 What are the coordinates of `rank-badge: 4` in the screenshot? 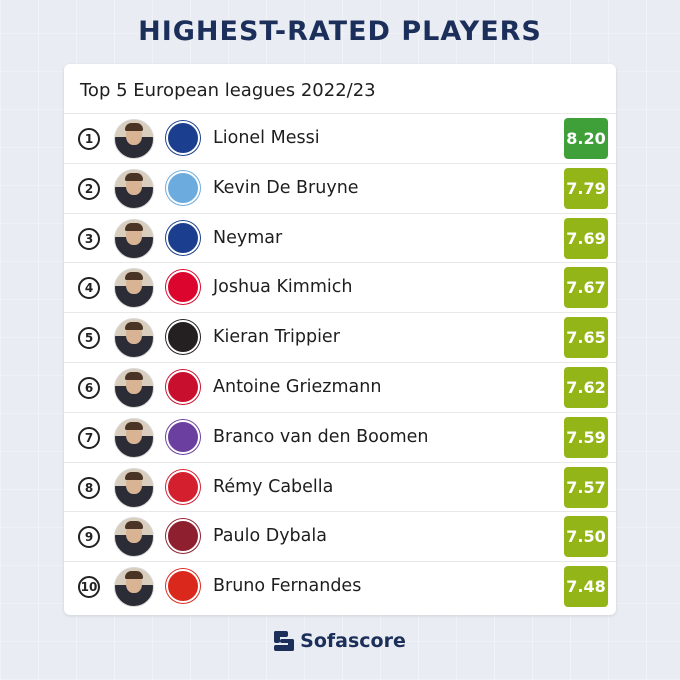 It's located at (89, 288).